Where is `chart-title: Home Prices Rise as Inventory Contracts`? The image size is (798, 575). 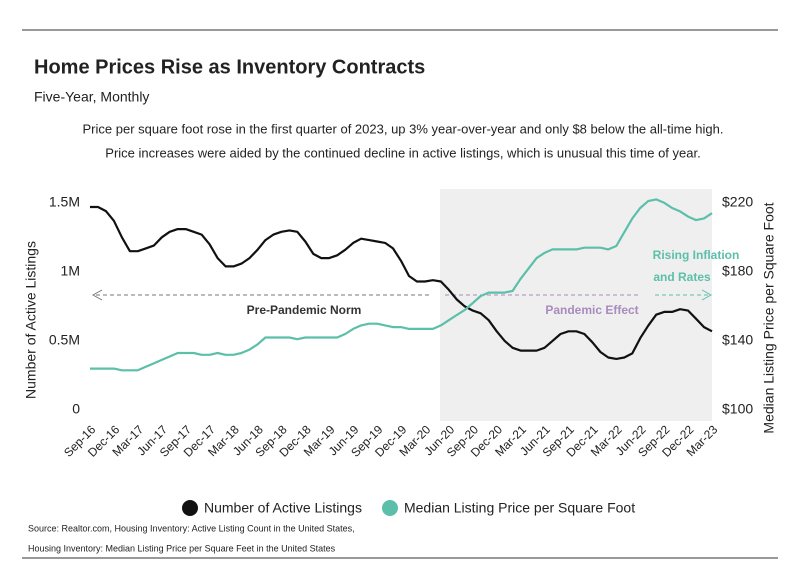 chart-title: Home Prices Rise as Inventory Contracts is located at coordinates (229, 67).